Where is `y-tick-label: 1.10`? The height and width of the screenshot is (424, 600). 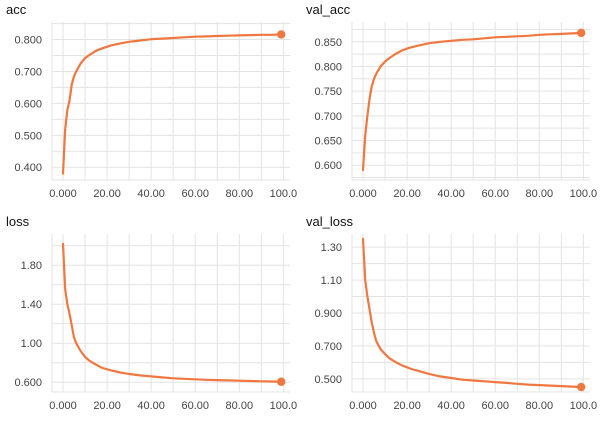 y-tick-label: 1.10 is located at coordinates (331, 281).